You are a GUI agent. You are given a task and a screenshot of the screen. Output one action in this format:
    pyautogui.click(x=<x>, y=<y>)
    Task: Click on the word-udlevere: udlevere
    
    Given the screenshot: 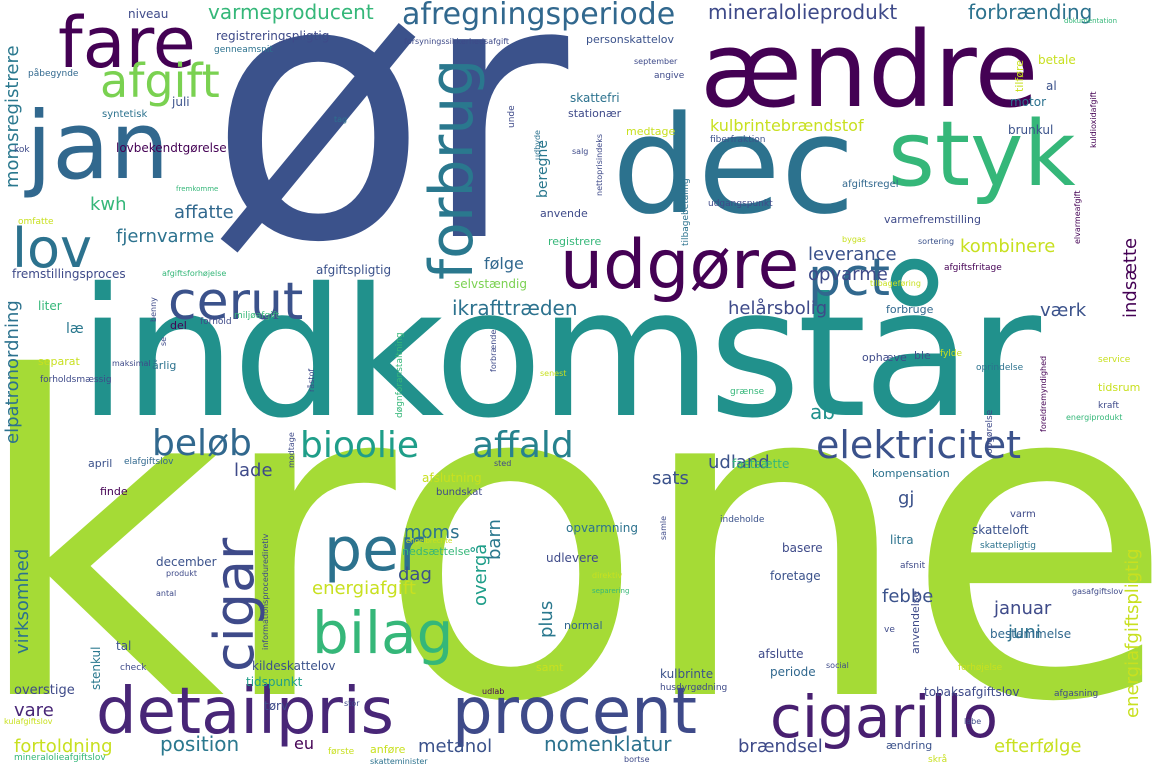 What is the action you would take?
    pyautogui.click(x=572, y=558)
    